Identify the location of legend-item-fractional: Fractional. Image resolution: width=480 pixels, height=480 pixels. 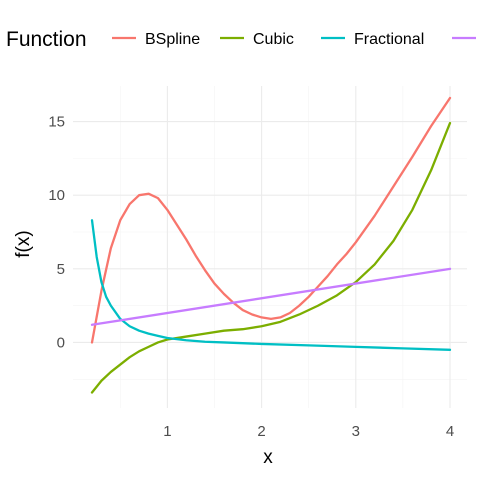
(372, 39).